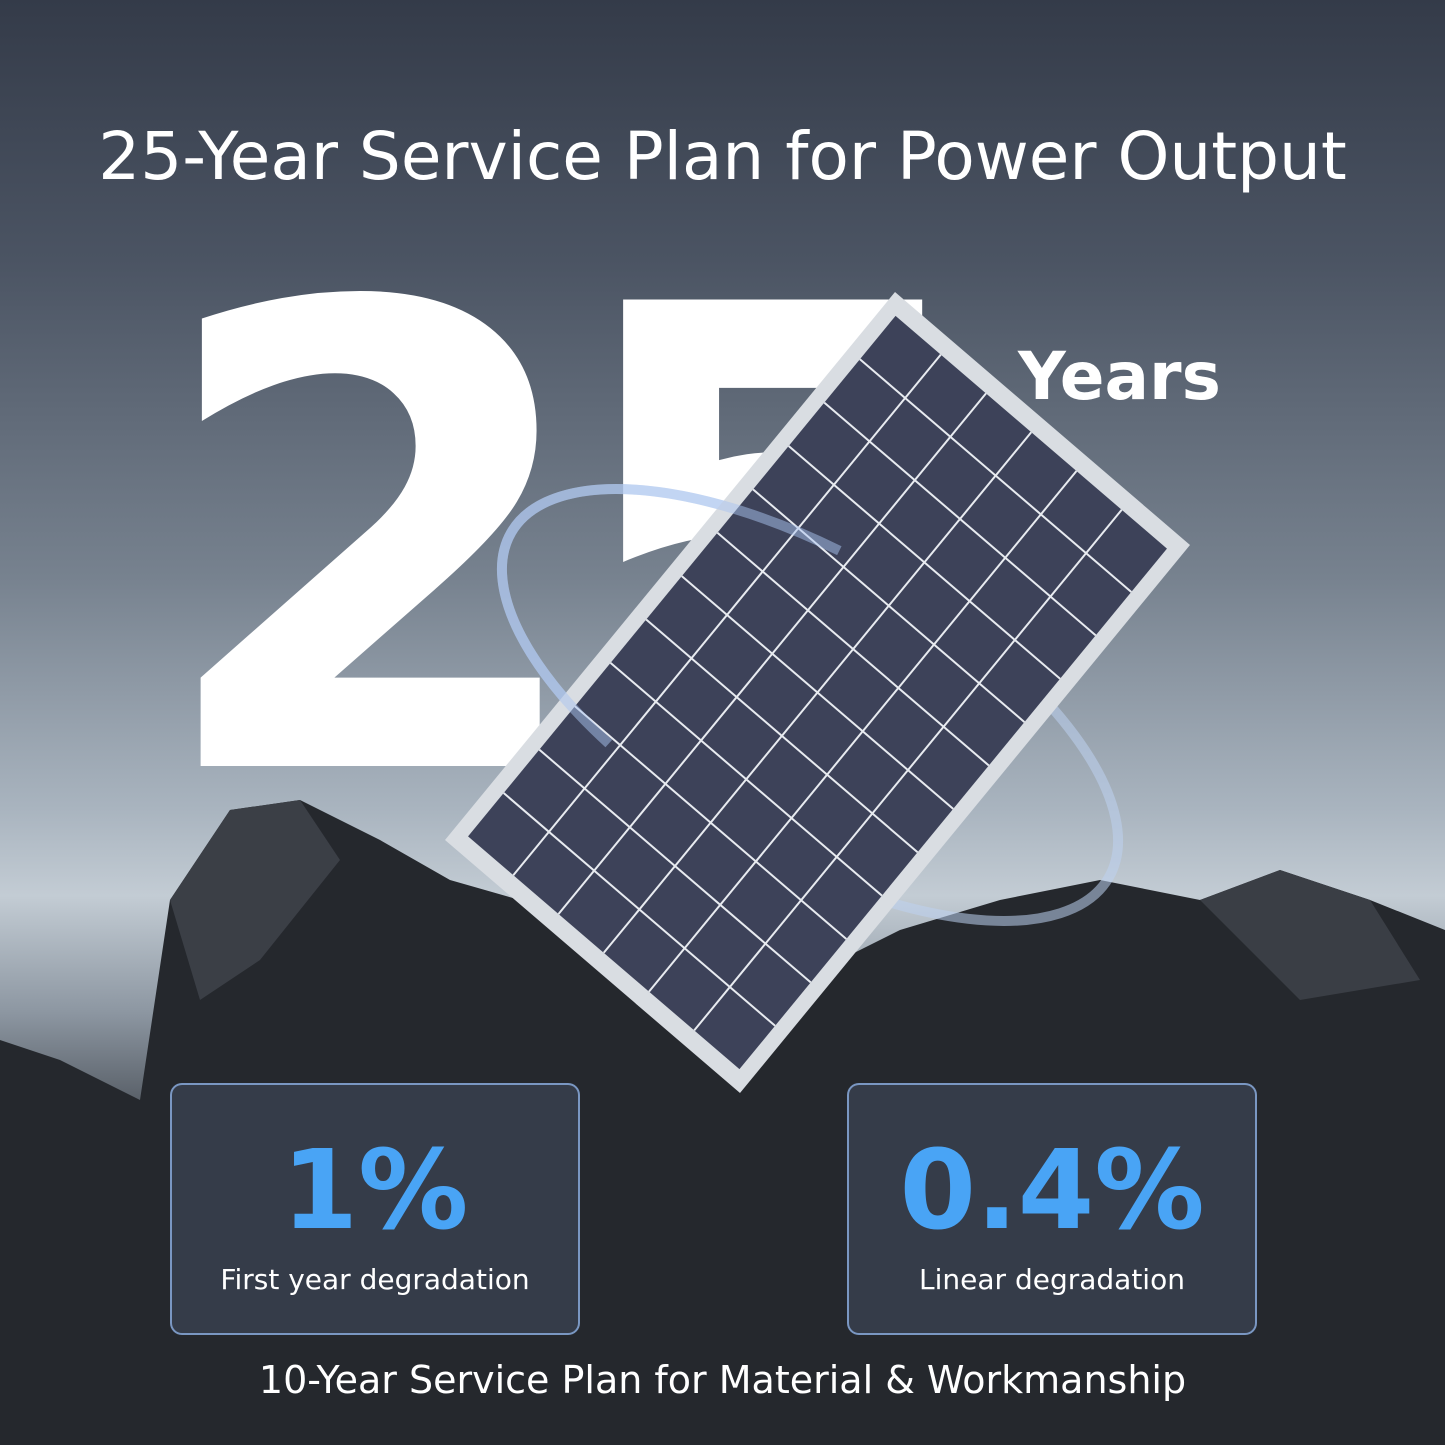  What do you see at coordinates (722, 156) in the screenshot?
I see `headline: 25-Year Service Plan for Power Output` at bounding box center [722, 156].